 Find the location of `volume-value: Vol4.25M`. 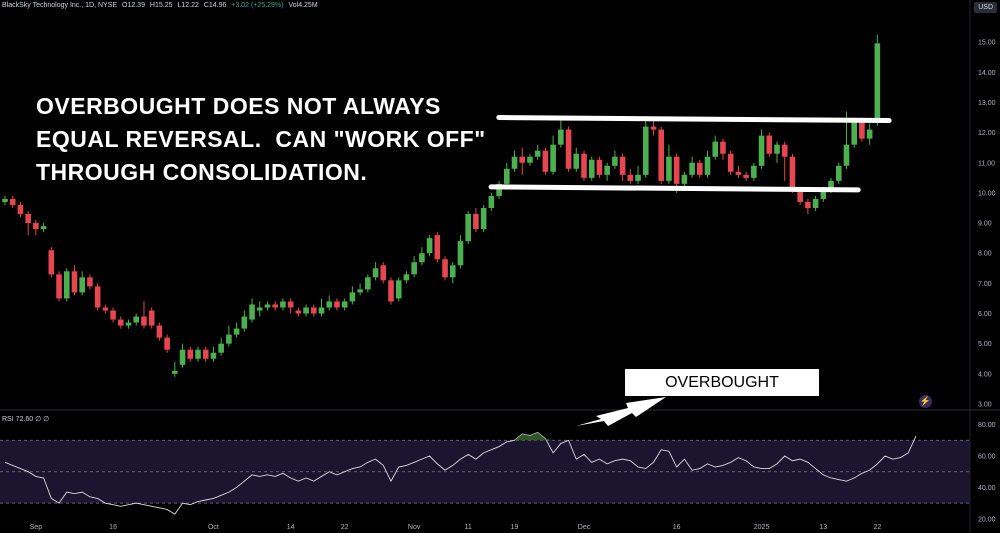

volume-value: Vol4.25M is located at coordinates (303, 5).